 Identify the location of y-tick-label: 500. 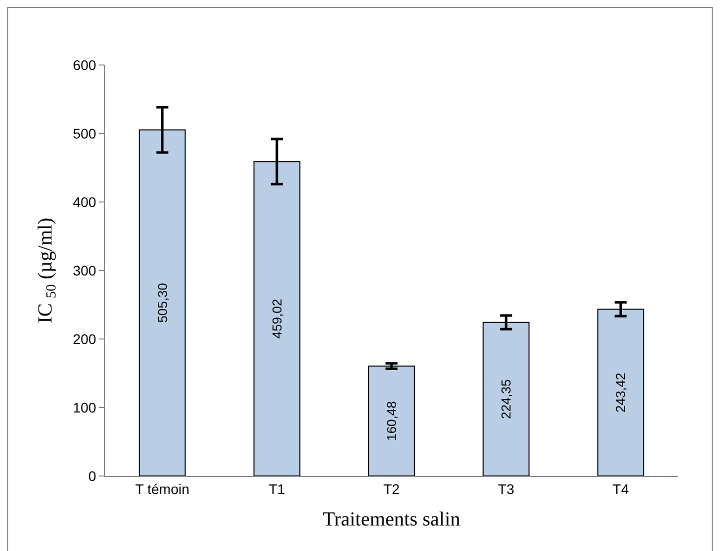
(84, 133).